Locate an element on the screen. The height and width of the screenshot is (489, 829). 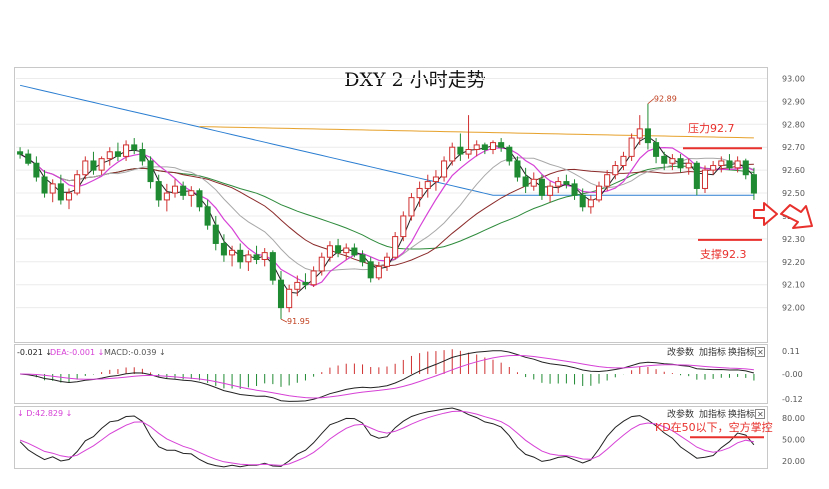
arrow-down-right-icon is located at coordinates (796, 216).